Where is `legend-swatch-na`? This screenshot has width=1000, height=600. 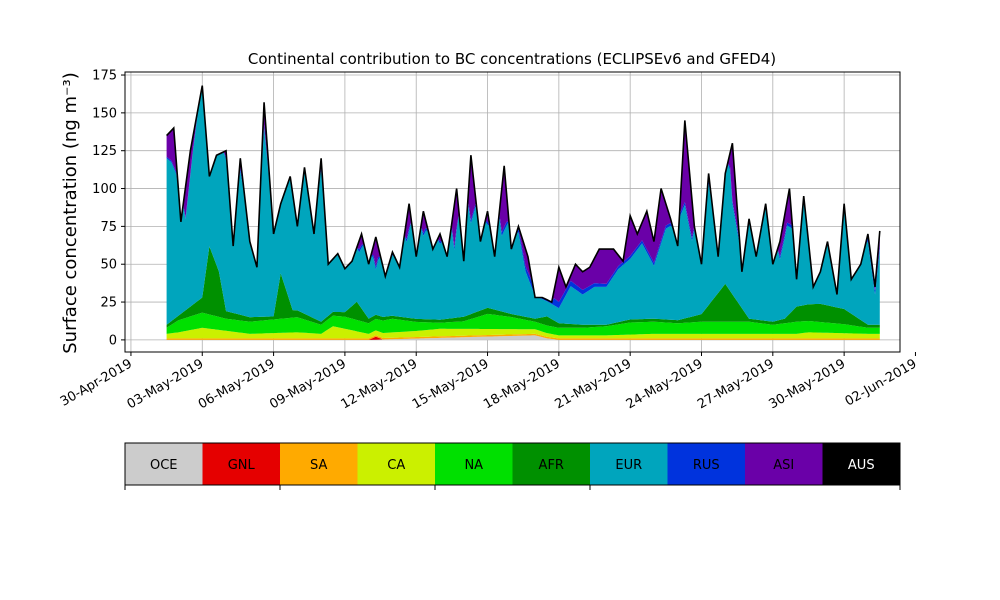
legend-swatch-na is located at coordinates (474, 464).